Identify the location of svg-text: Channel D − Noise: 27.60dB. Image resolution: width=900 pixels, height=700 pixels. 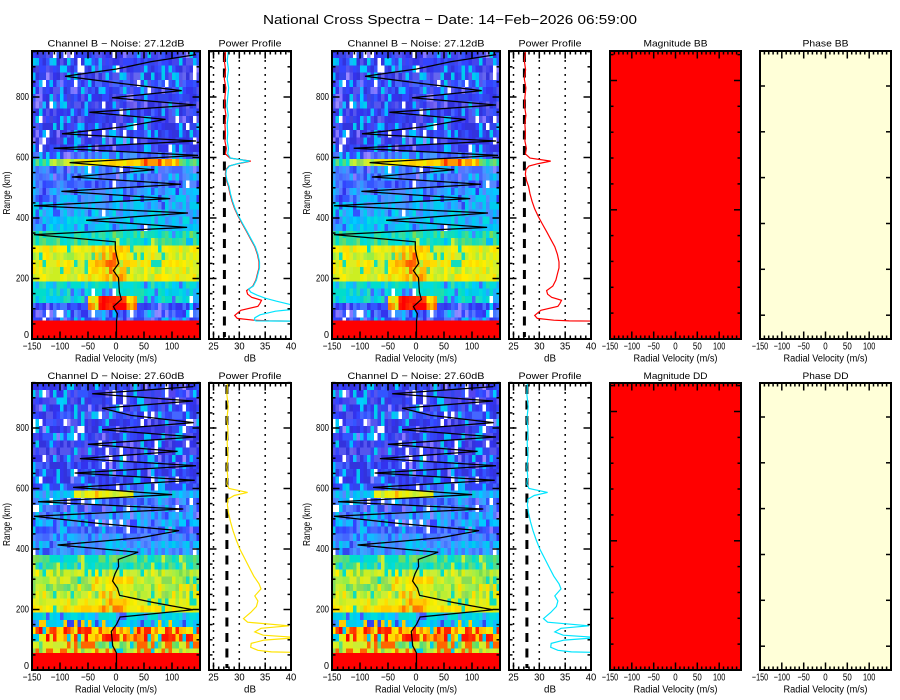
(116, 376).